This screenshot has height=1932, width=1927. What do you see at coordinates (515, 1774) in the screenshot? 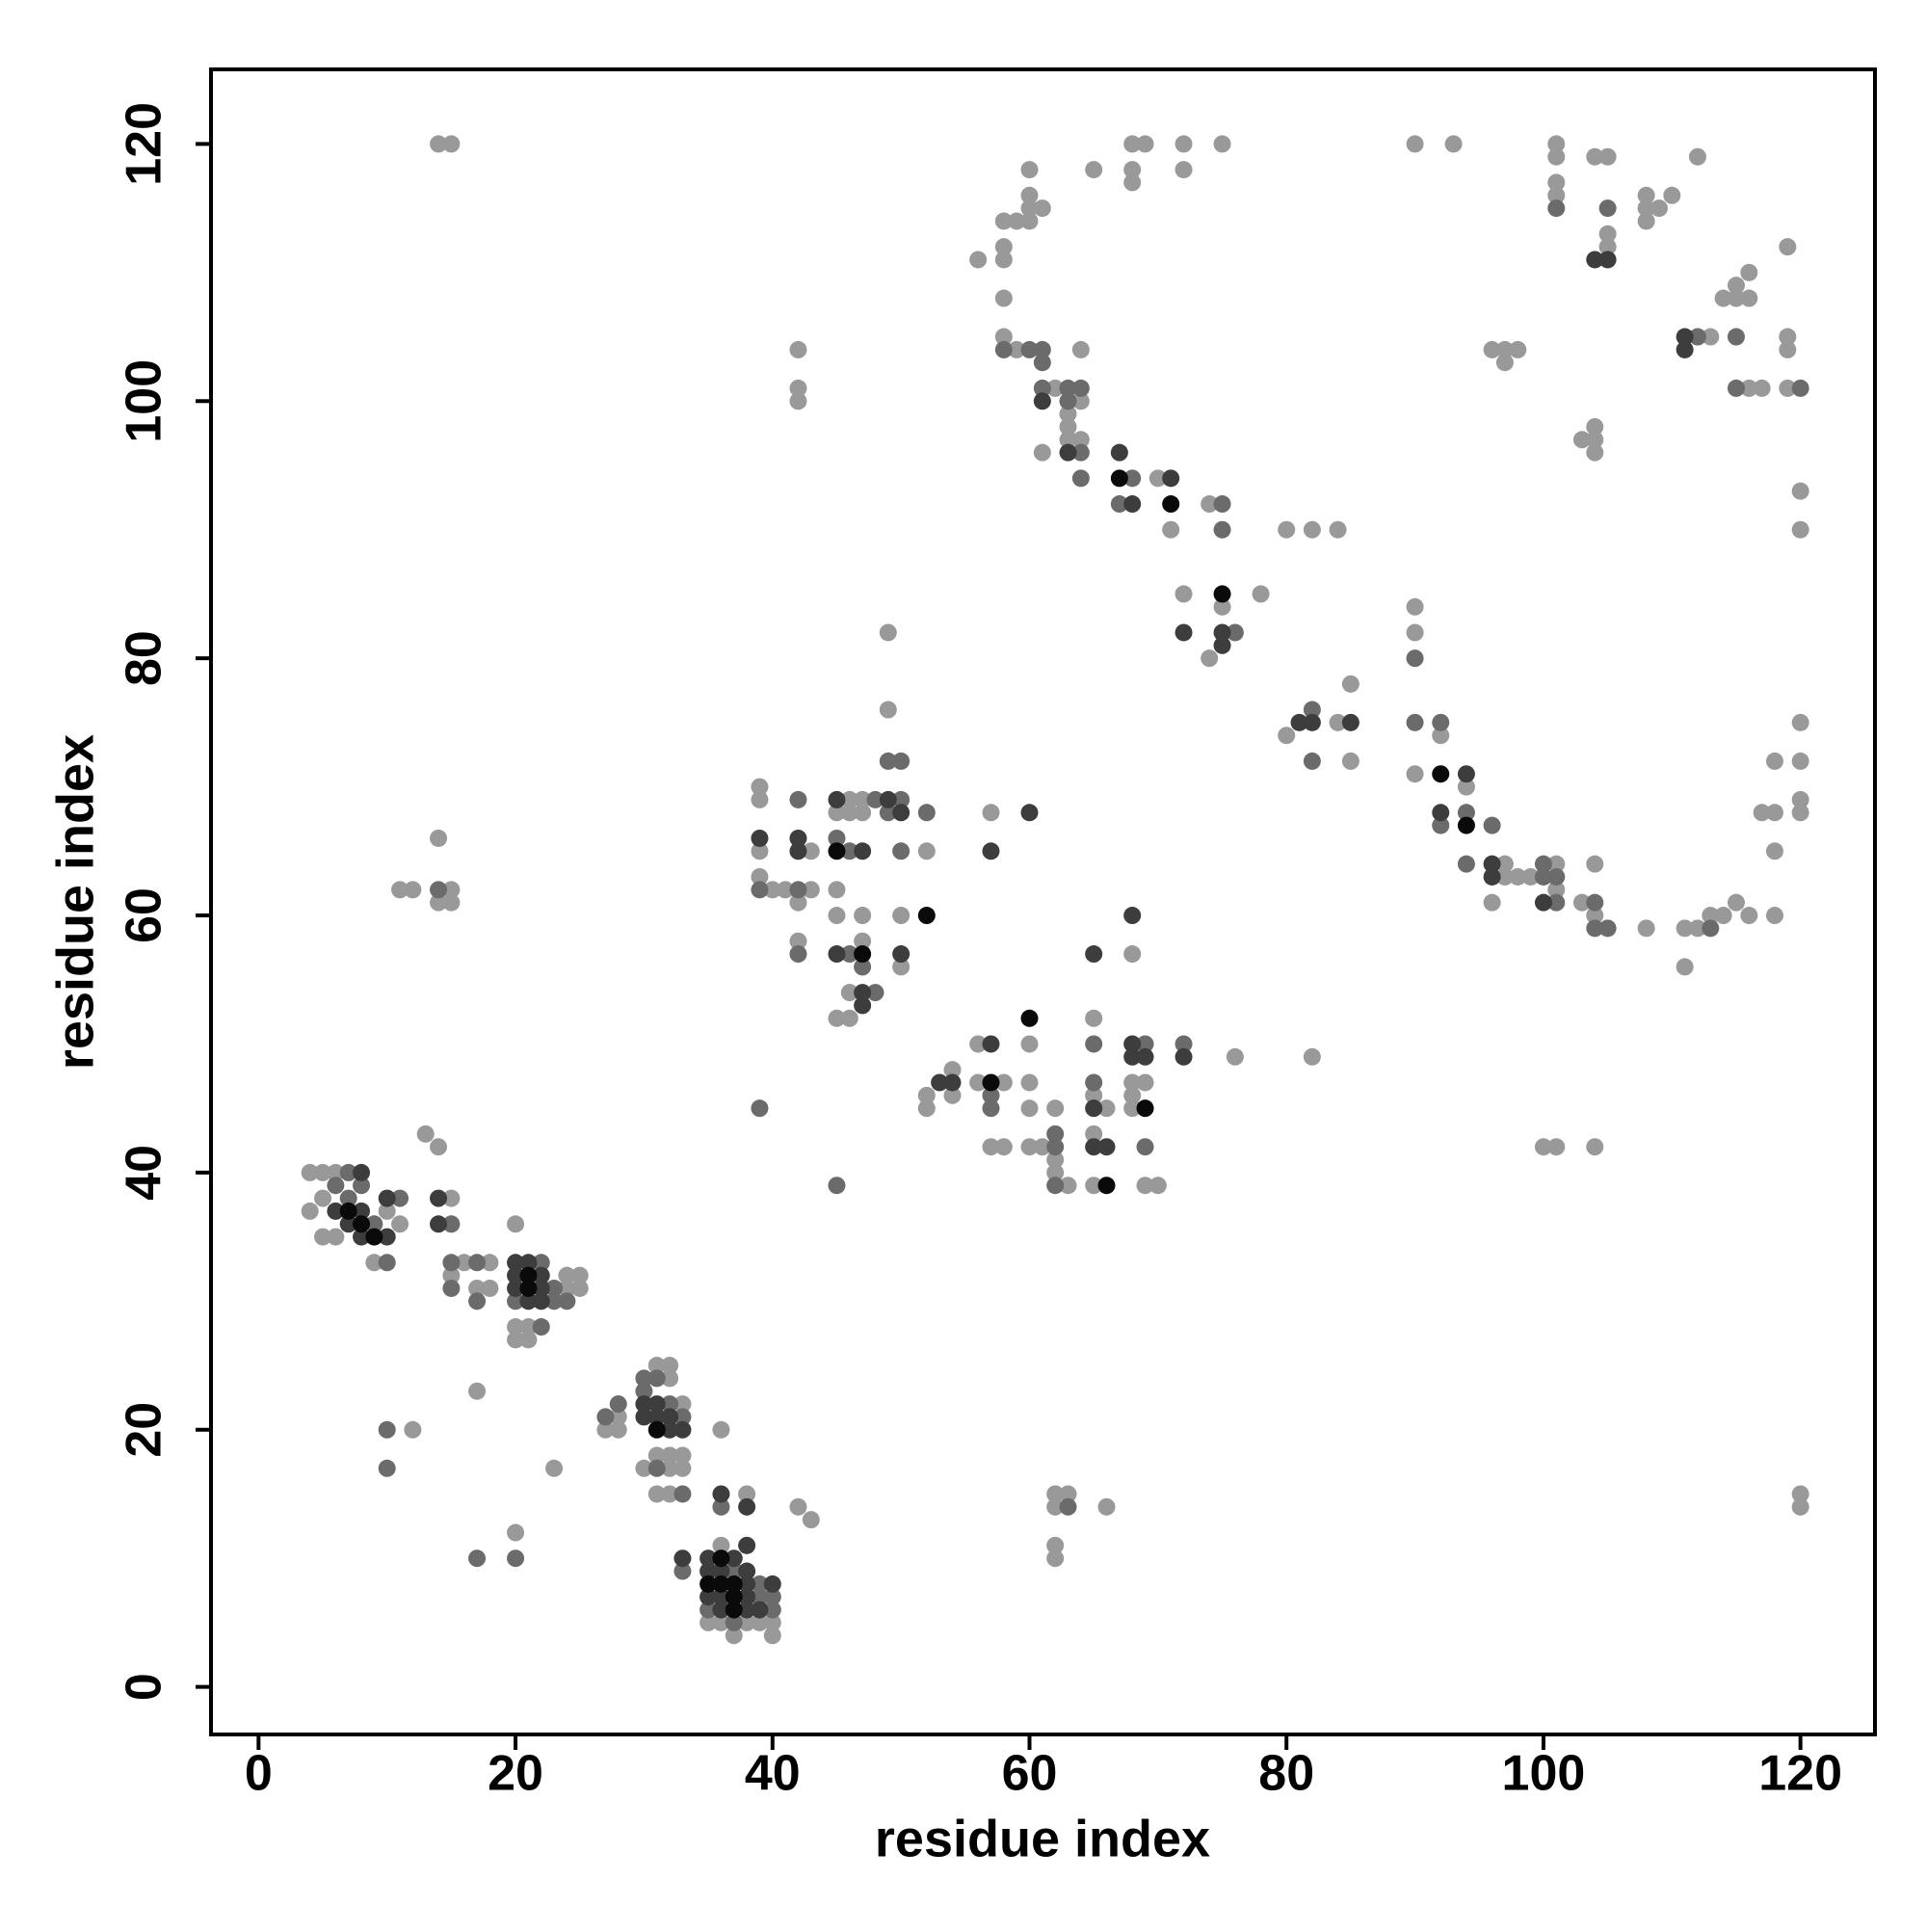
I see `x-tick-label: 20` at bounding box center [515, 1774].